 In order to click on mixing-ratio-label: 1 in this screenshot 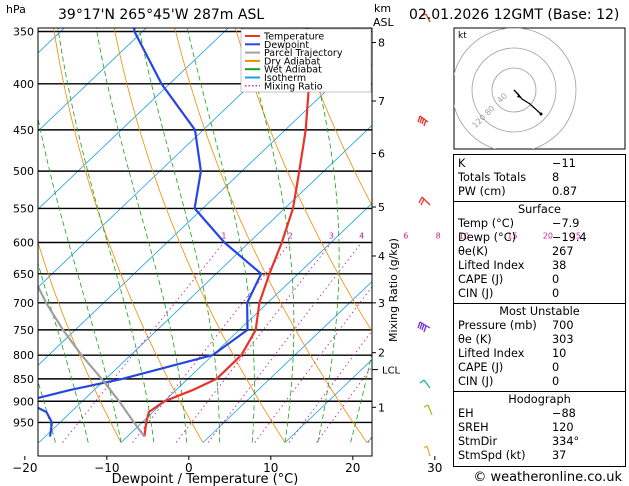, I will do `click(223, 236)`.